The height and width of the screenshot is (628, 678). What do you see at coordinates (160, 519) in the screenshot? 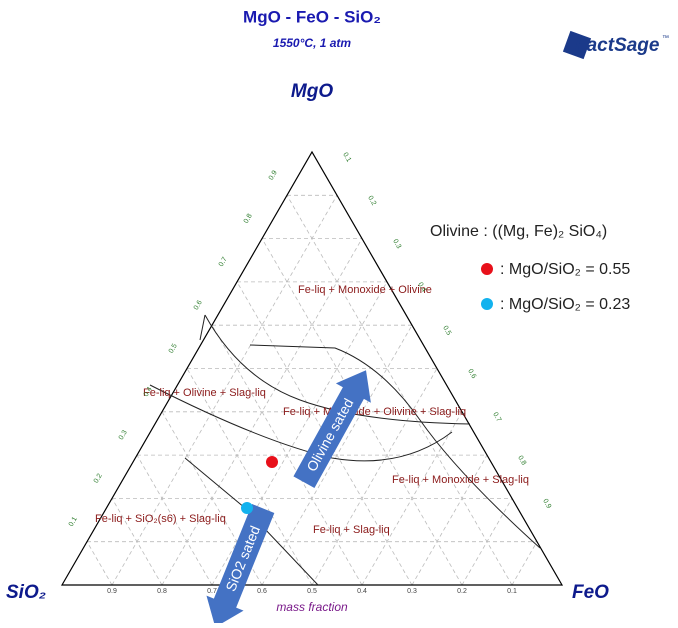
I see `region-label: Fe-liq + SiO₂(s6) + Slag-liq` at bounding box center [160, 519].